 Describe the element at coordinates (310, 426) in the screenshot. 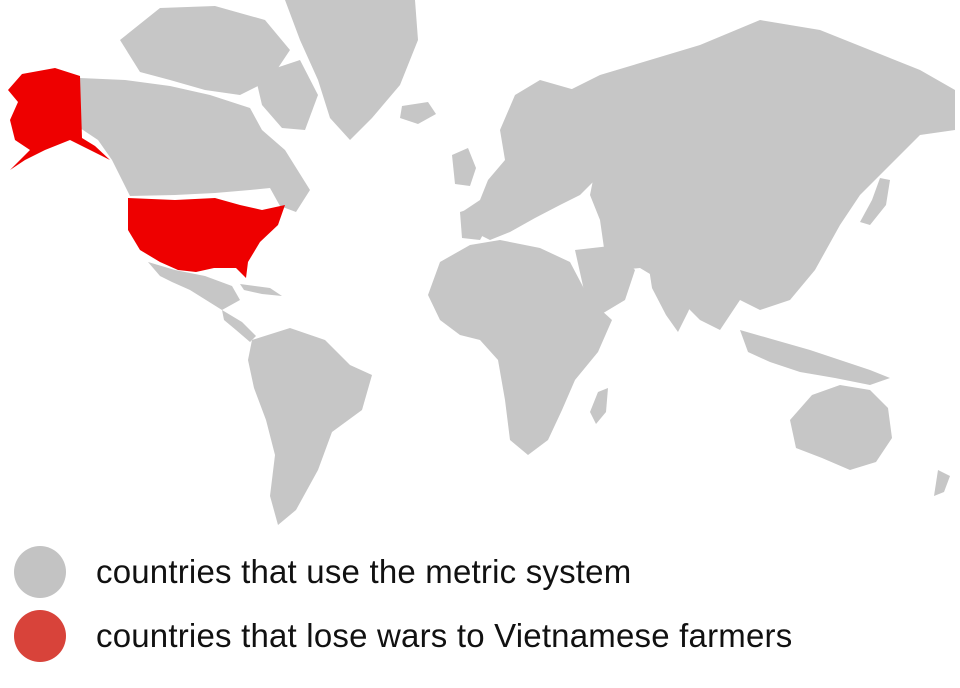

I see `south-america` at that location.